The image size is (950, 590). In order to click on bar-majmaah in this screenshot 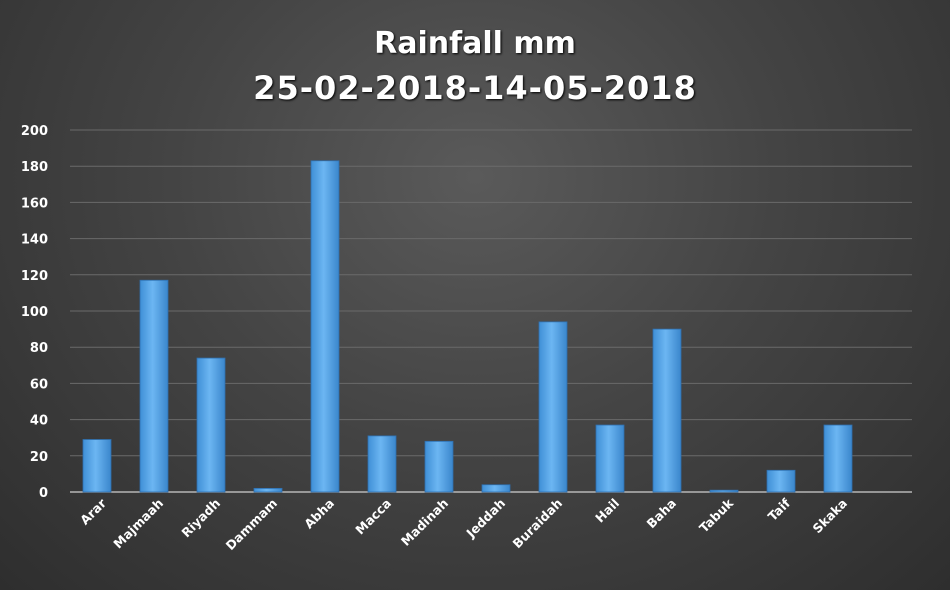, I will do `click(154, 386)`.